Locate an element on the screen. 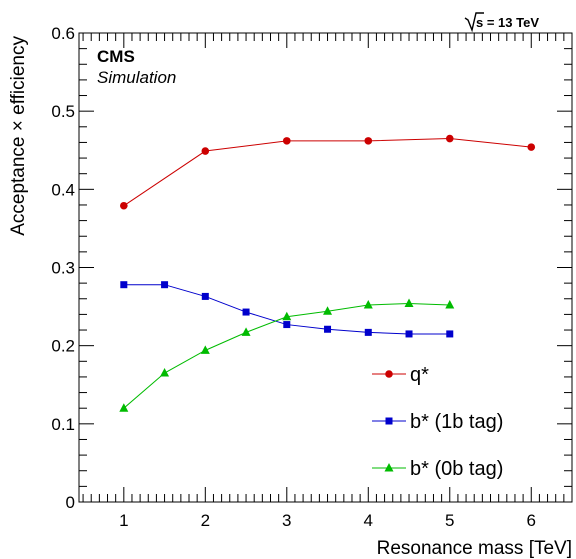 The width and height of the screenshot is (576, 559). cms-label: CMS is located at coordinates (116, 56).